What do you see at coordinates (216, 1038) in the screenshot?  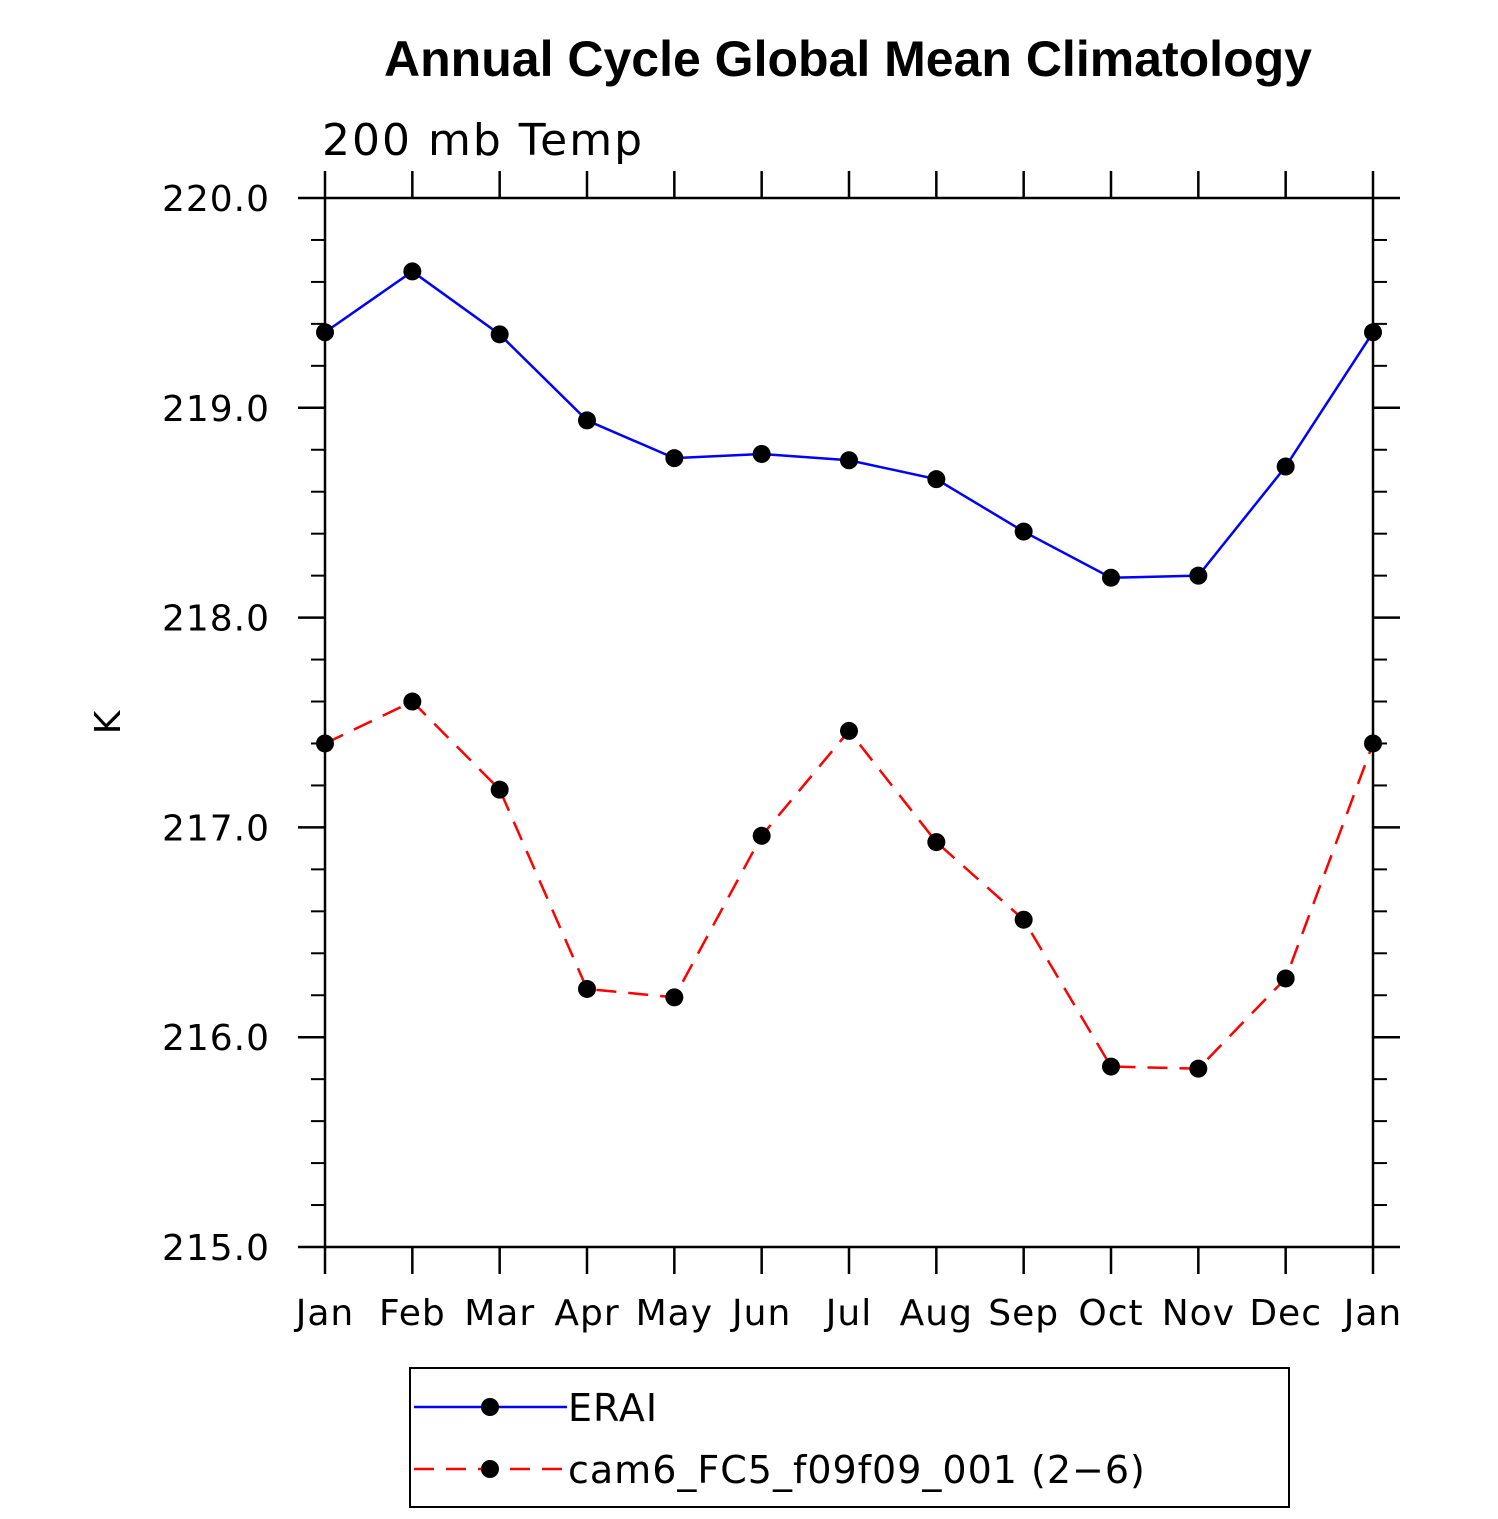 I see `y-tick-label: 216.0` at bounding box center [216, 1038].